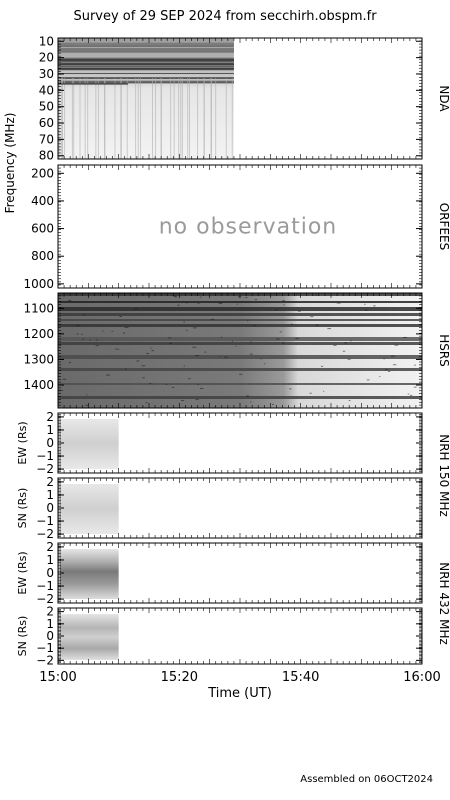 The width and height of the screenshot is (450, 800). What do you see at coordinates (89, 509) in the screenshot?
I see `panel-nrh150sn` at bounding box center [89, 509].